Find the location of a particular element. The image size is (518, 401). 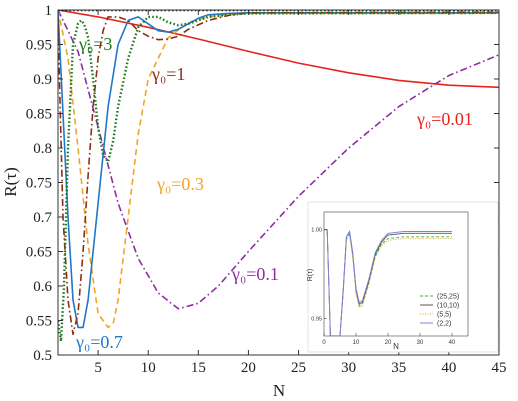

y-tick-label-6: 0.8 is located at coordinates (42, 149).